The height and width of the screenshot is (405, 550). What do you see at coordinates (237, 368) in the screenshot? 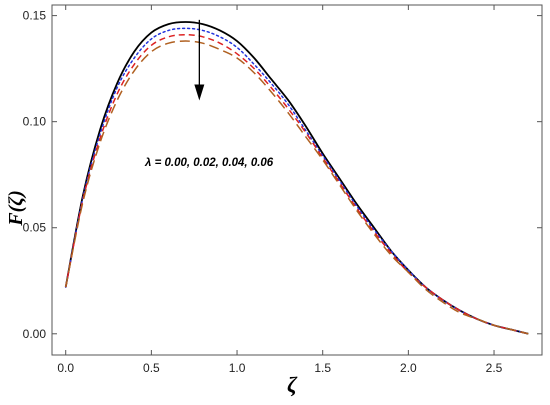
I see `x-tick-label: 1.0` at bounding box center [237, 368].